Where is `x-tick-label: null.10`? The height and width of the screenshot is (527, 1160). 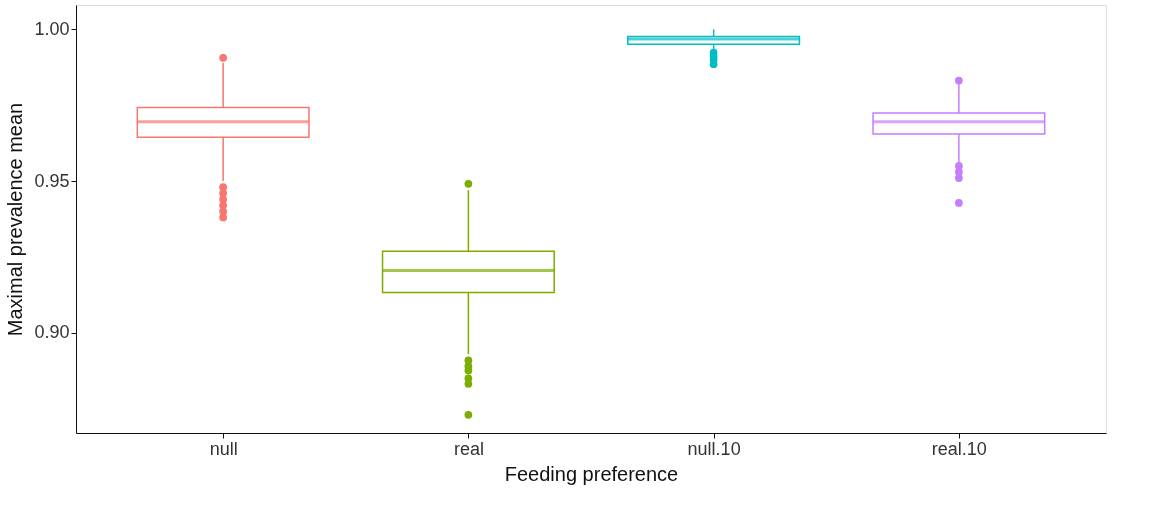 x-tick-label: null.10 is located at coordinates (714, 448).